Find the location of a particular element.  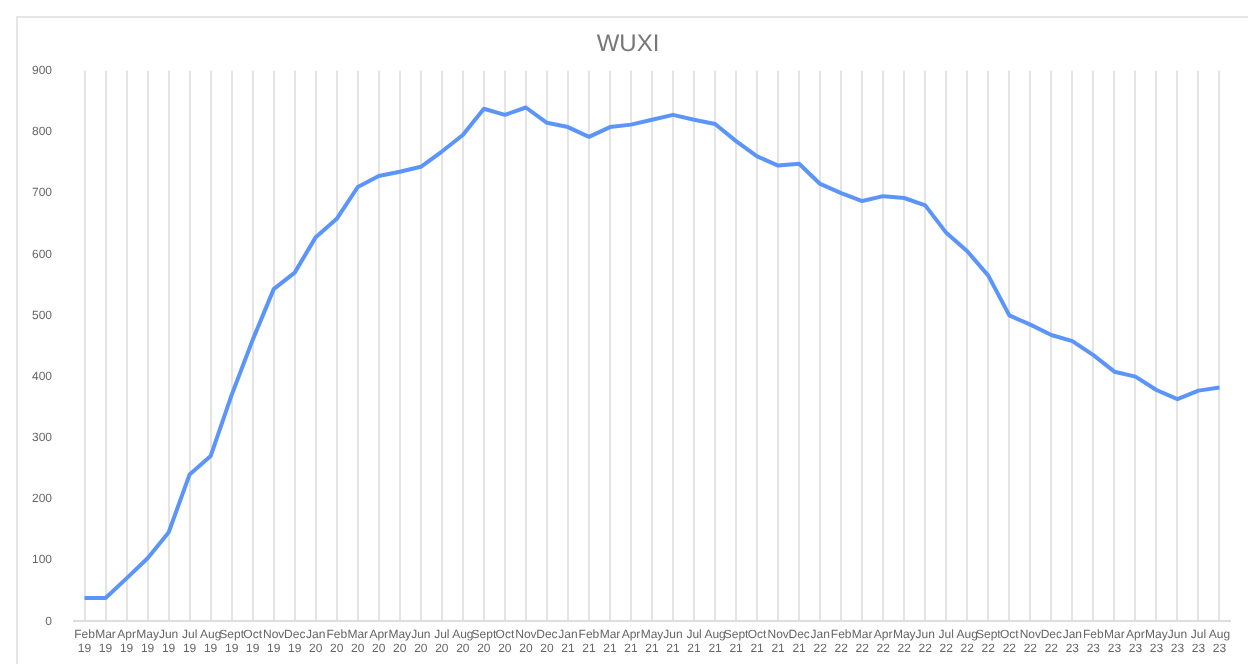

chart-title: WUXI is located at coordinates (628, 43).